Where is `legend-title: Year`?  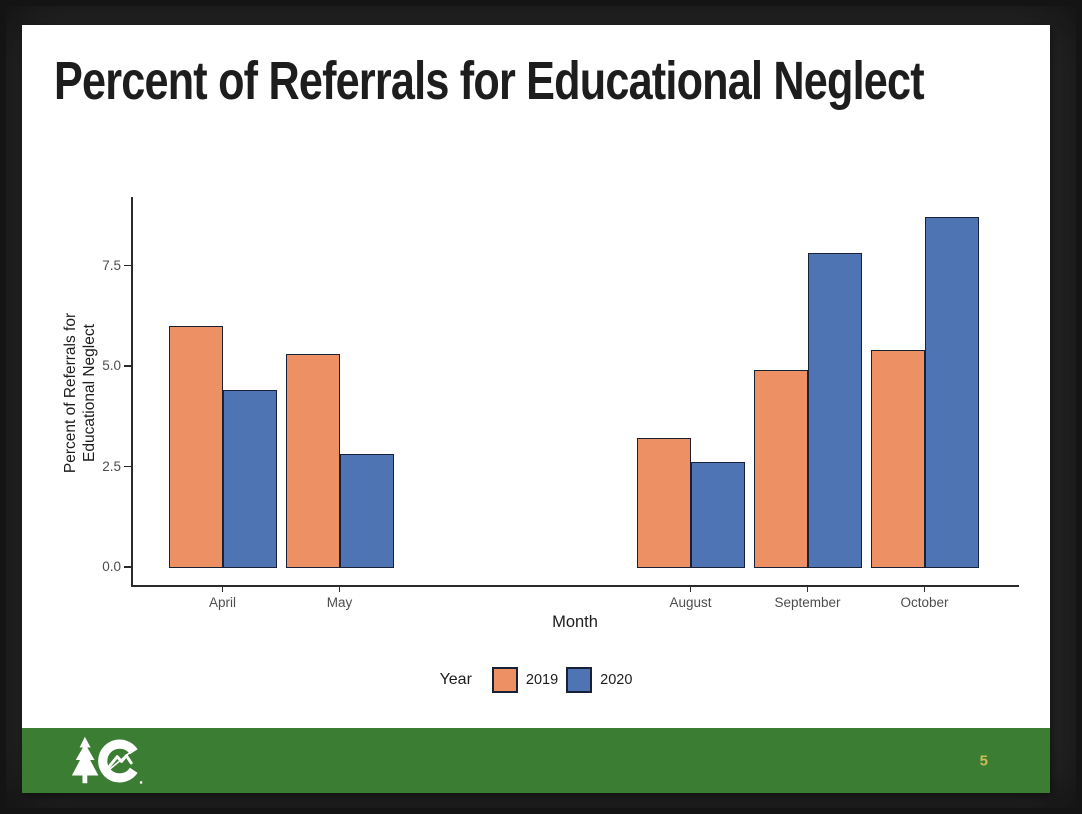
legend-title: Year is located at coordinates (455, 679).